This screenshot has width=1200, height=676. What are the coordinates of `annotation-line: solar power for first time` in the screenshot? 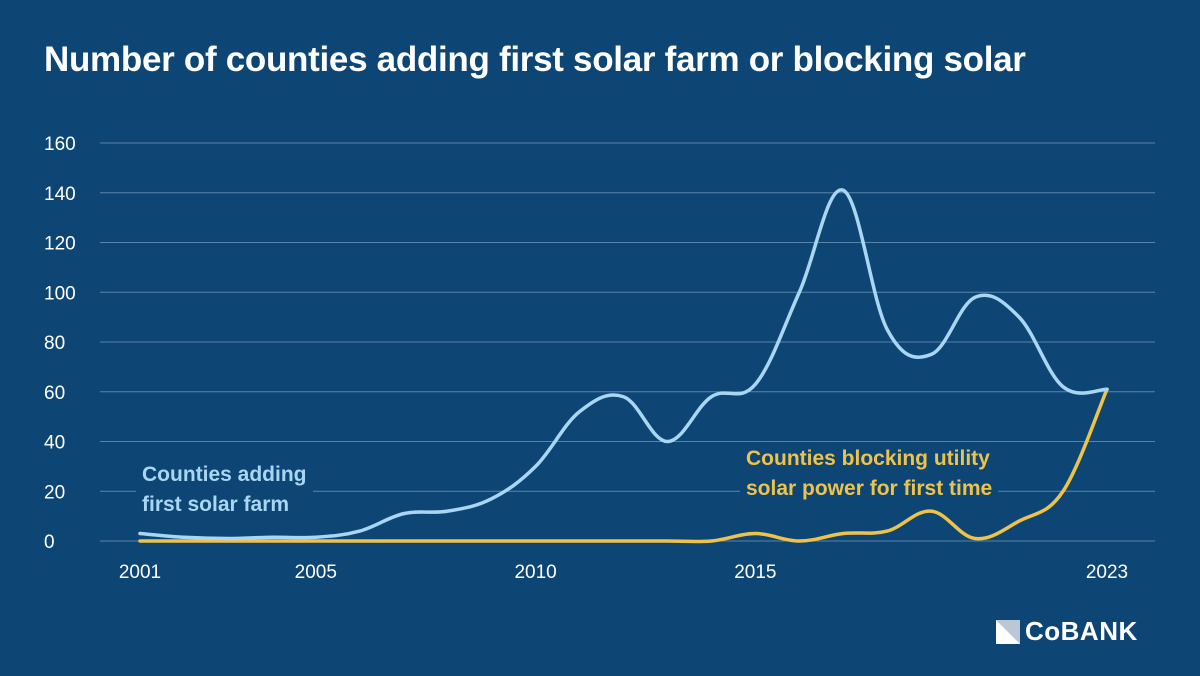 It's located at (869, 488).